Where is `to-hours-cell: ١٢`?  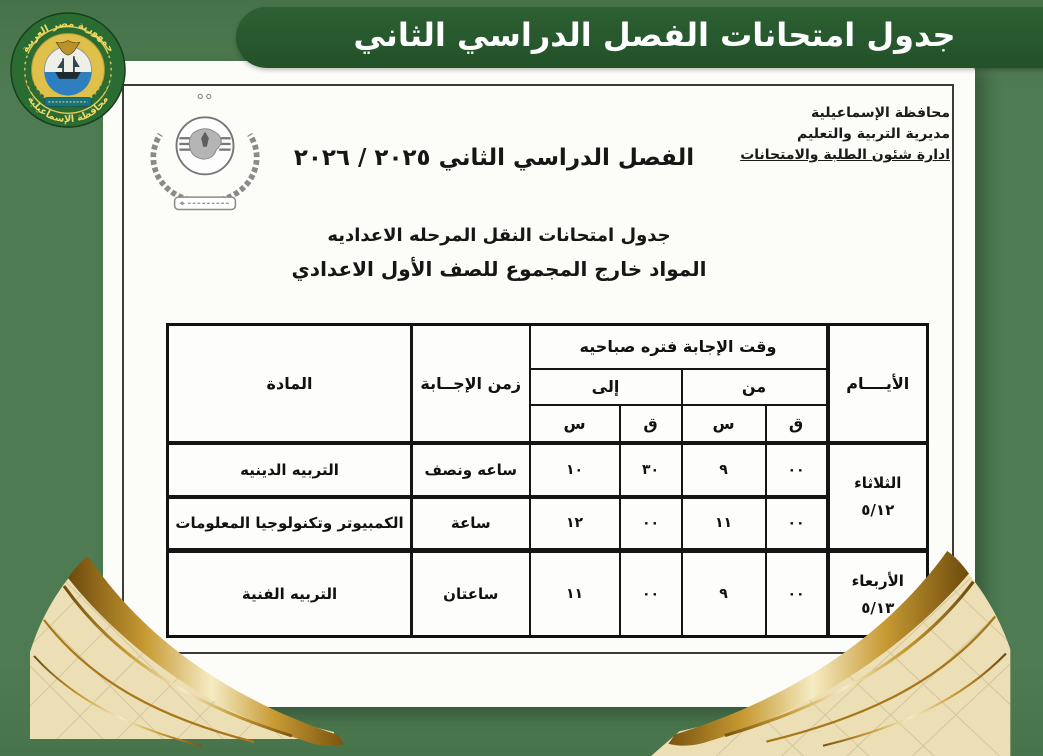
to-hours-cell: ١٢ is located at coordinates (574, 523).